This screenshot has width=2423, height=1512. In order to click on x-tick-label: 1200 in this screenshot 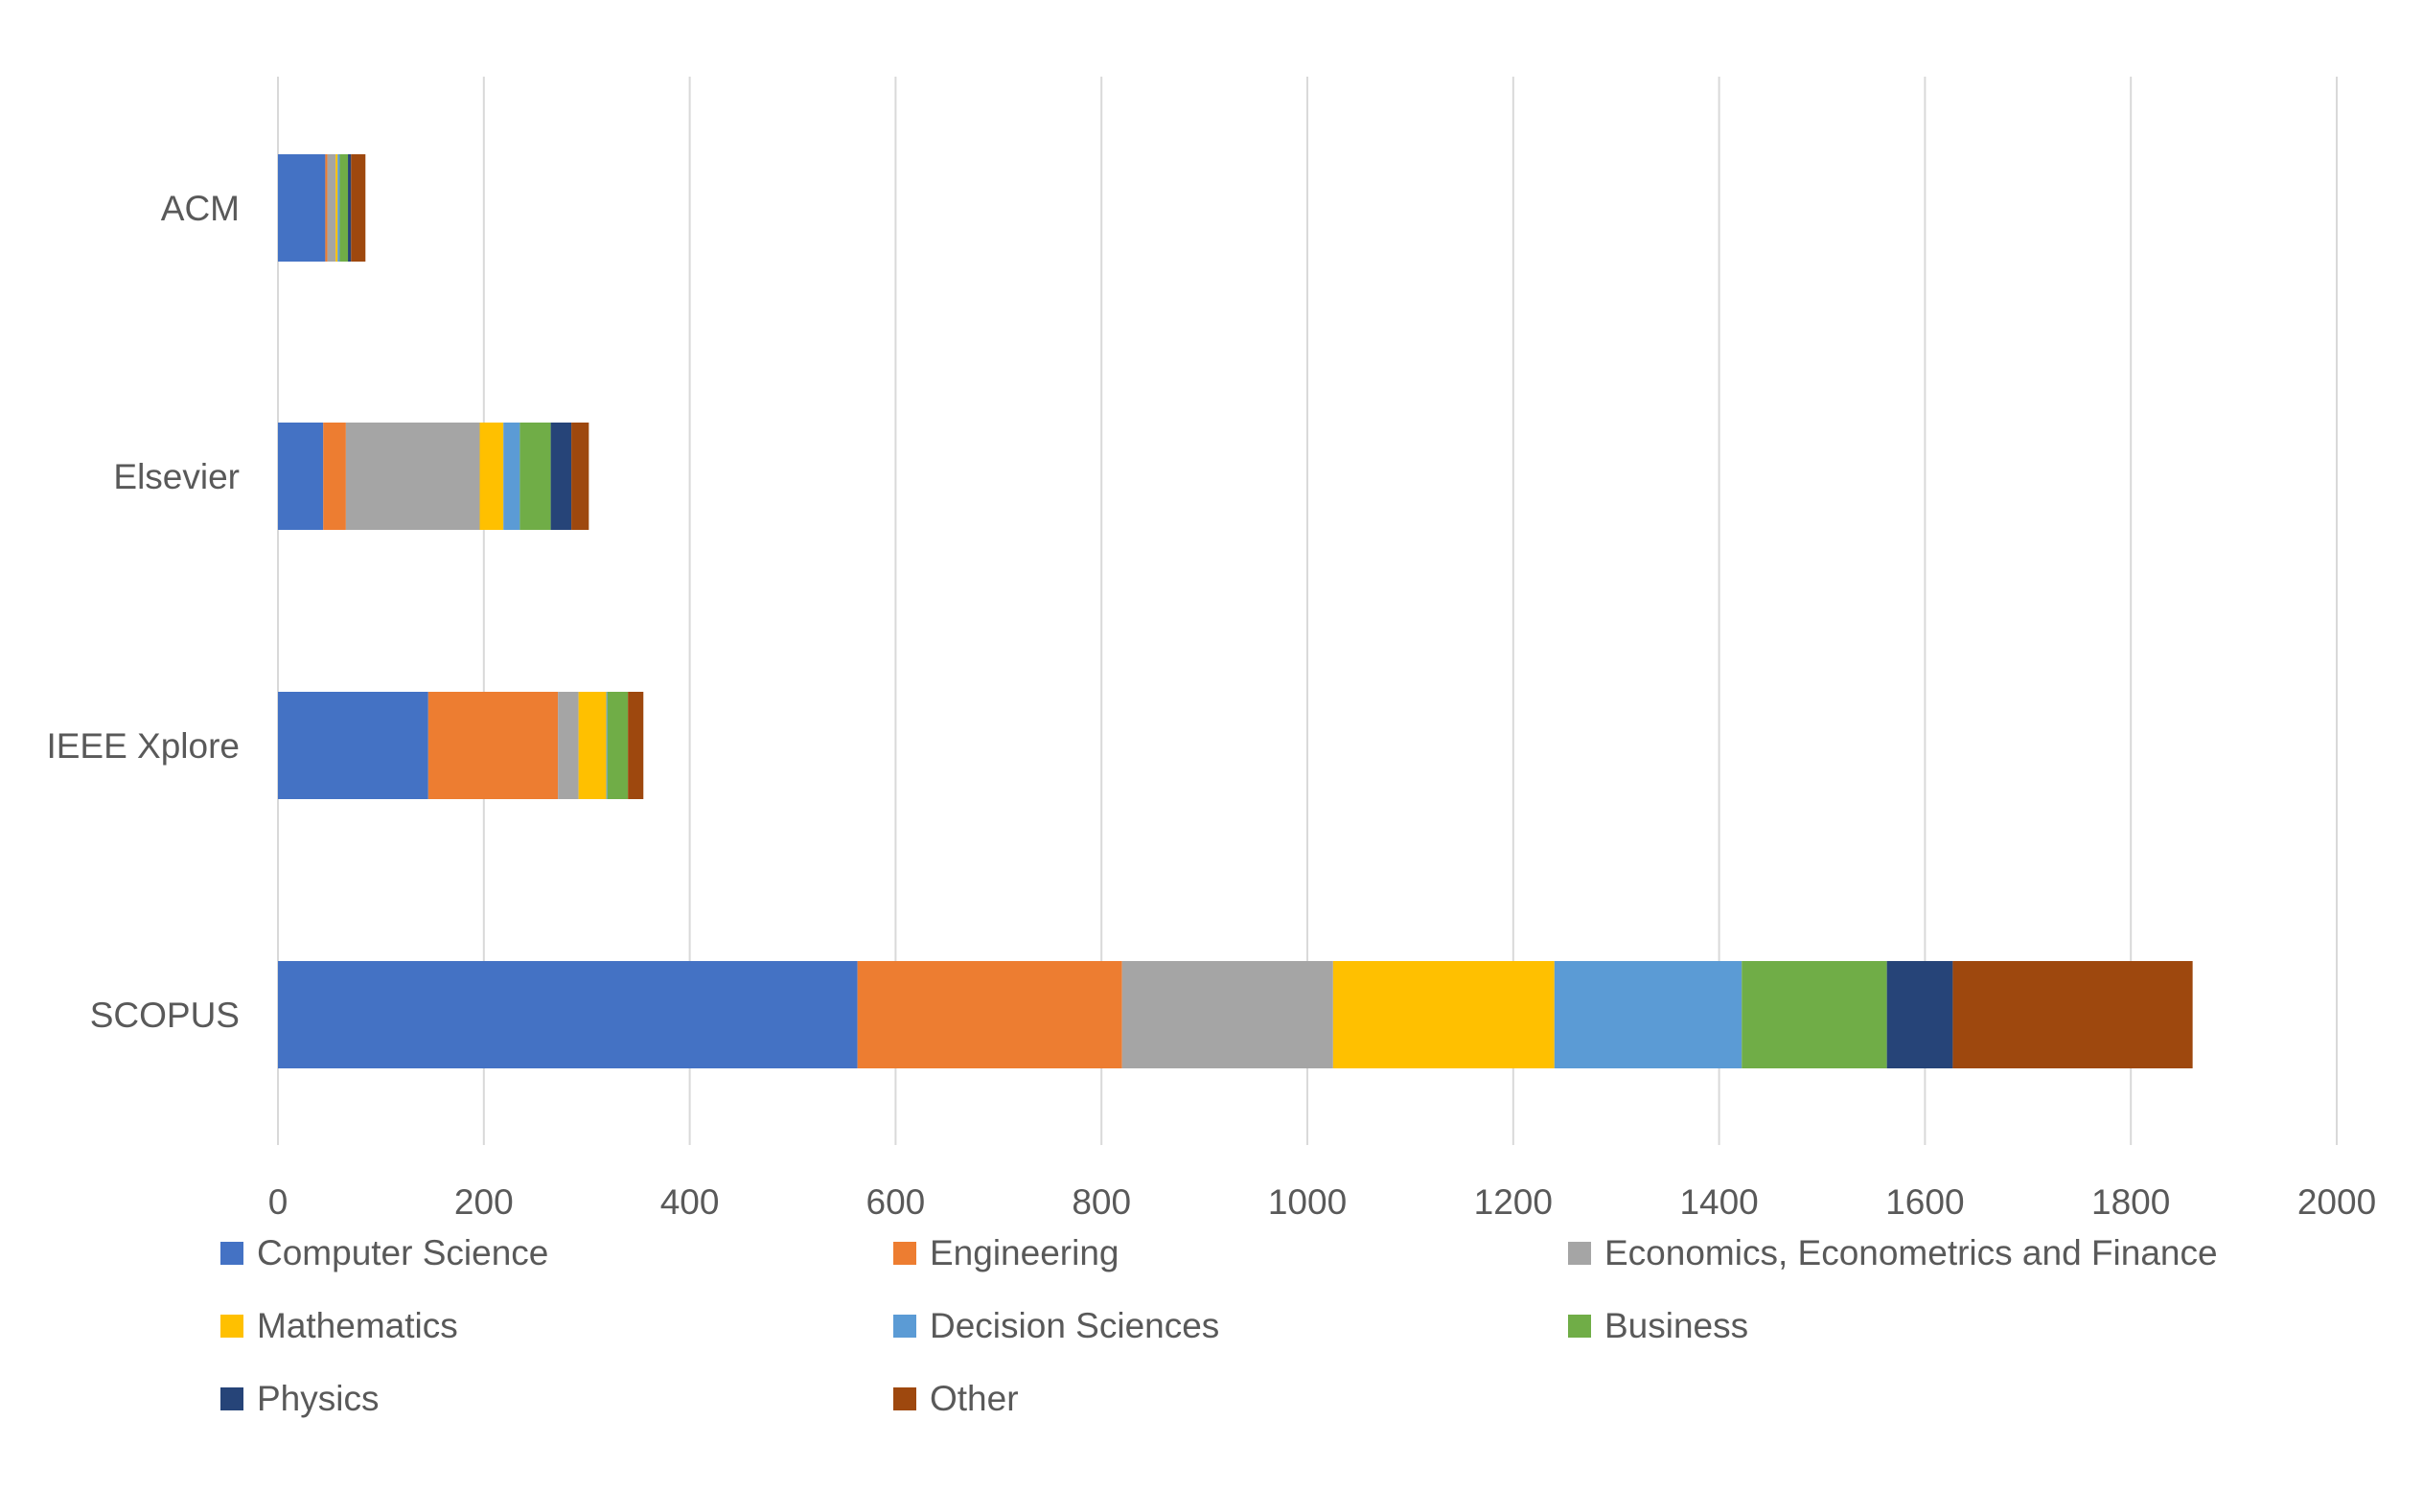, I will do `click(1513, 1202)`.